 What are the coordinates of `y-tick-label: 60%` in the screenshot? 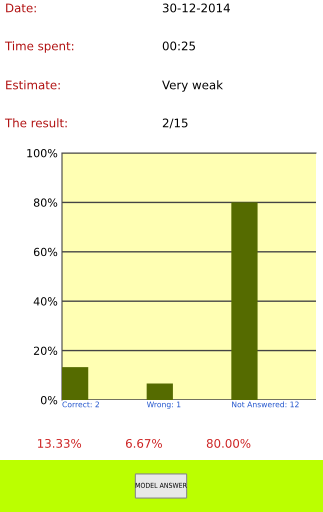 It's located at (46, 252).